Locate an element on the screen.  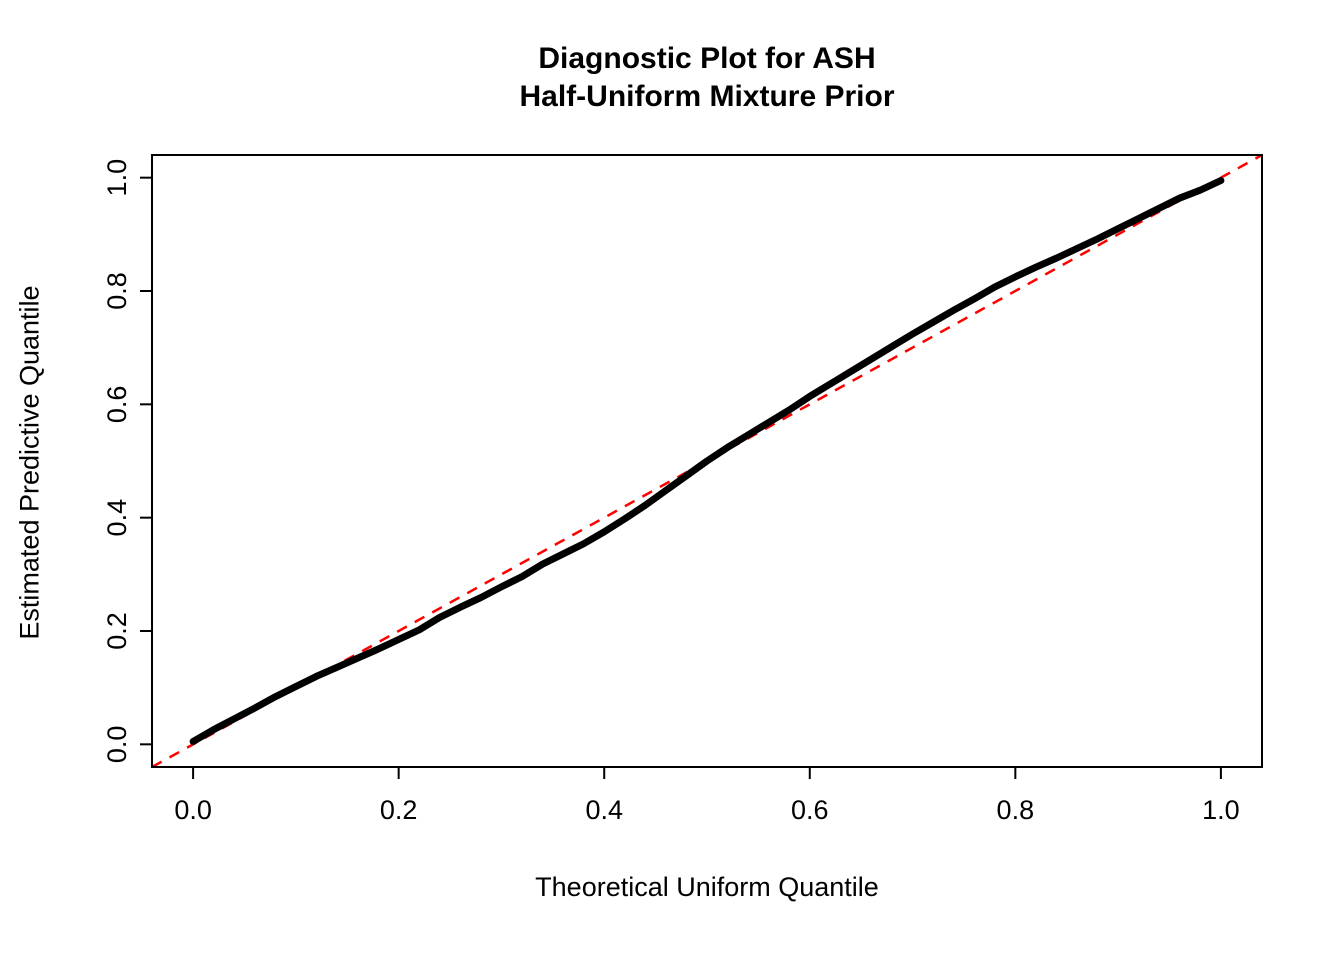
y-axis-tick-label: 0.8 is located at coordinates (117, 291).